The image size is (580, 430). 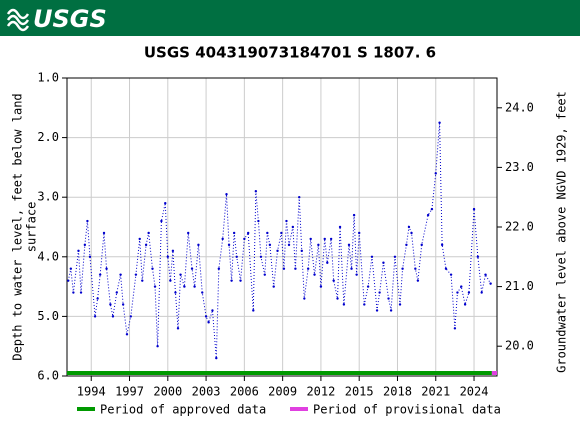 I want to click on x-tick-label: 1994, so click(x=91, y=392).